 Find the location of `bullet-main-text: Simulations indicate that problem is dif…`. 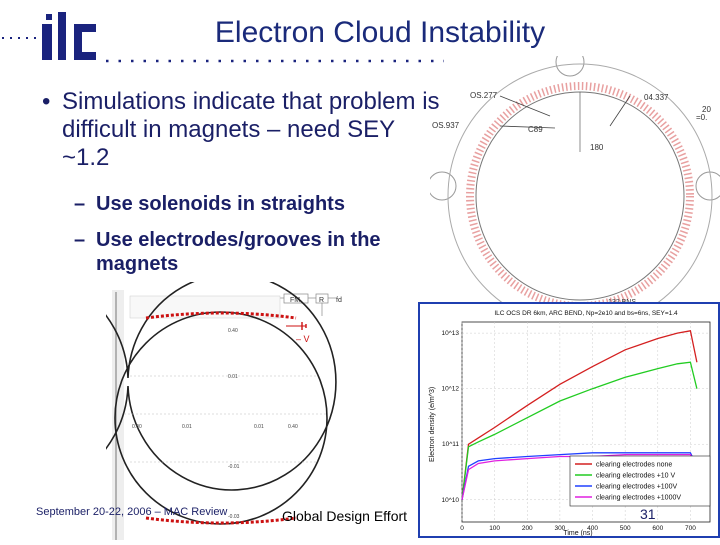

bullet-main-text: Simulations indicate that problem is dif… is located at coordinates (251, 129).